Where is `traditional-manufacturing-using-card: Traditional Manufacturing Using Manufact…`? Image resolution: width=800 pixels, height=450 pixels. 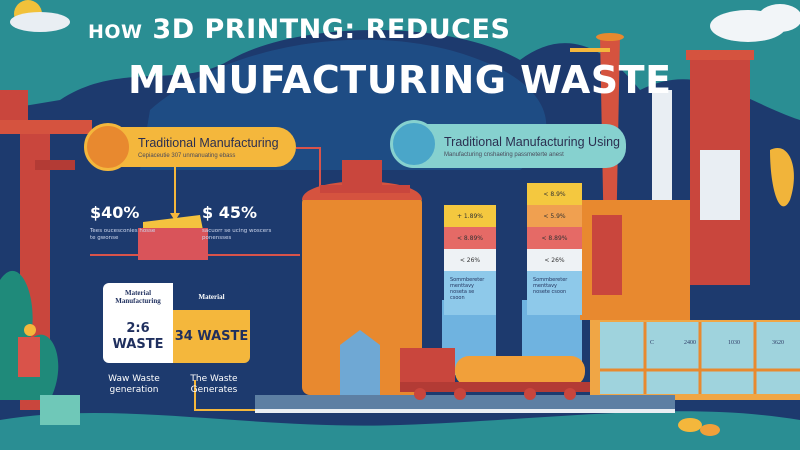
traditional-manufacturing-using-card: Traditional Manufacturing Using Manufact… is located at coordinates (508, 144).